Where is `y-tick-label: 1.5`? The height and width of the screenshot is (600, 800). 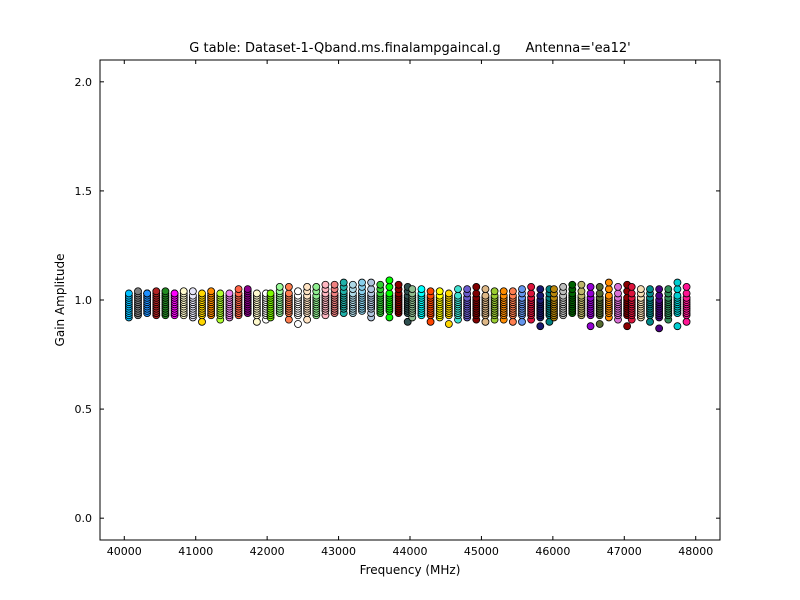
y-tick-label: 1.5 is located at coordinates (84, 191).